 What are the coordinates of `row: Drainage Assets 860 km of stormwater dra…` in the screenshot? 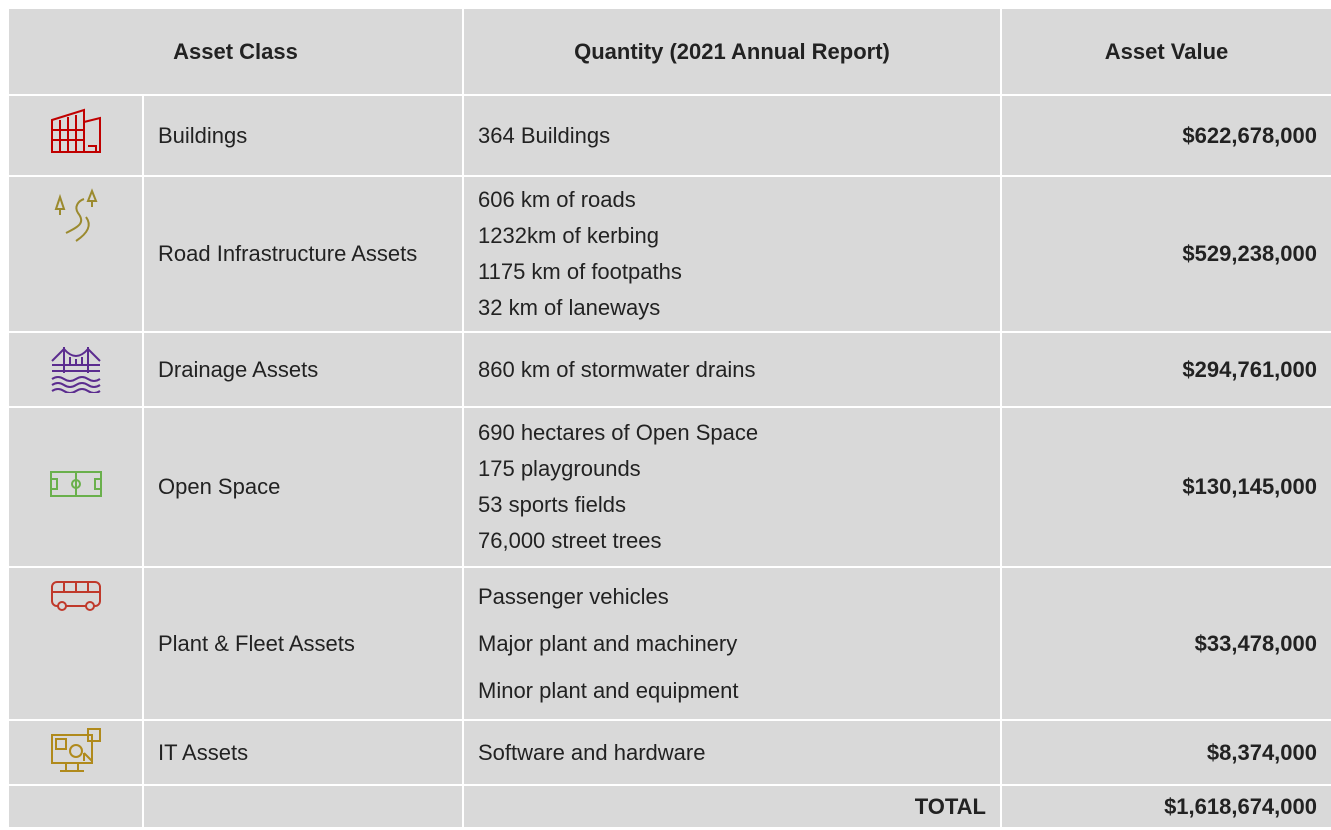 It's located at (669, 369).